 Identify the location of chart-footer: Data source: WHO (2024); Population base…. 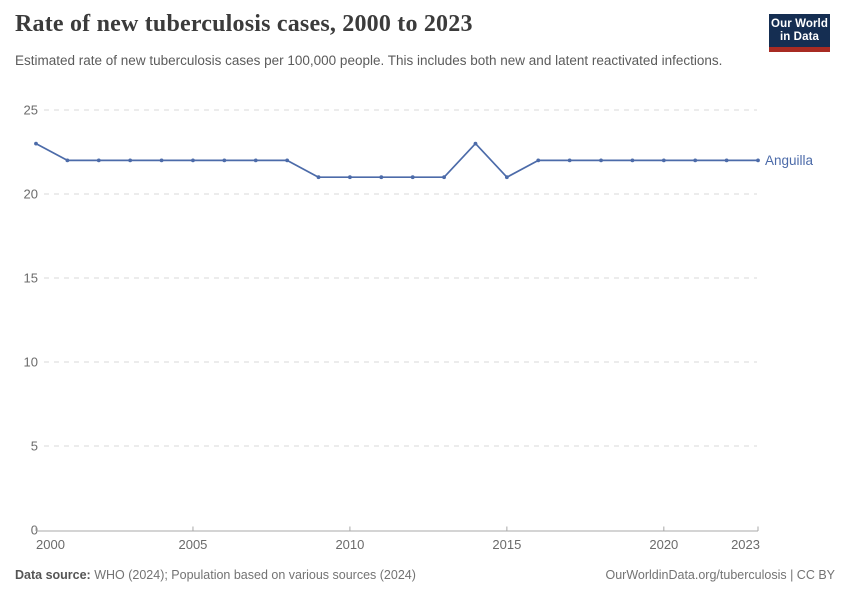
(425, 578).